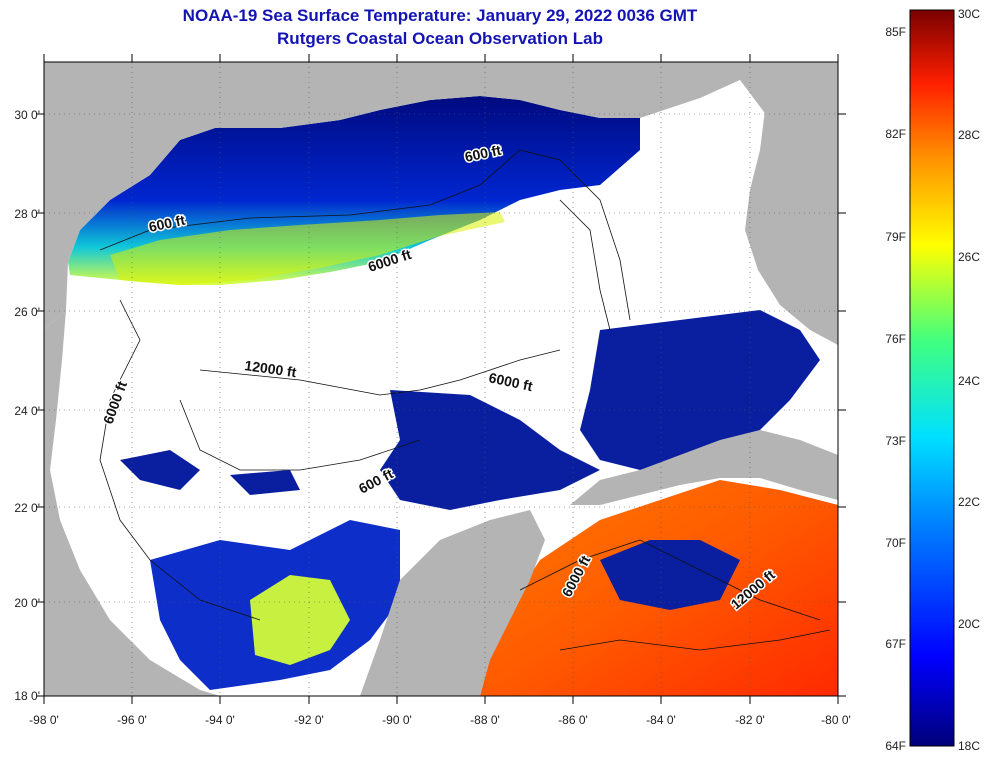 This screenshot has width=992, height=761. Describe the element at coordinates (969, 381) in the screenshot. I see `colorbar-c-label: 24C` at that location.